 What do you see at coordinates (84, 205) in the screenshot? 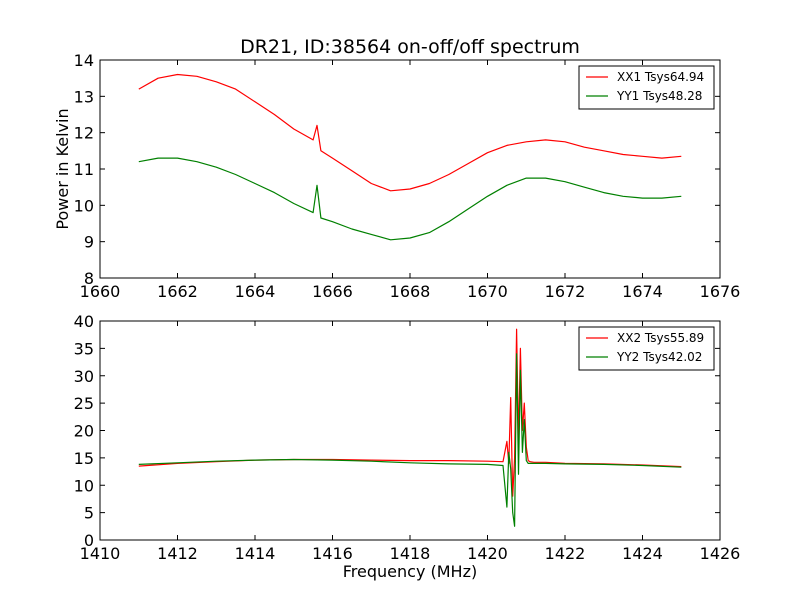
I see `top-y-tick-label-2: 10` at bounding box center [84, 205].